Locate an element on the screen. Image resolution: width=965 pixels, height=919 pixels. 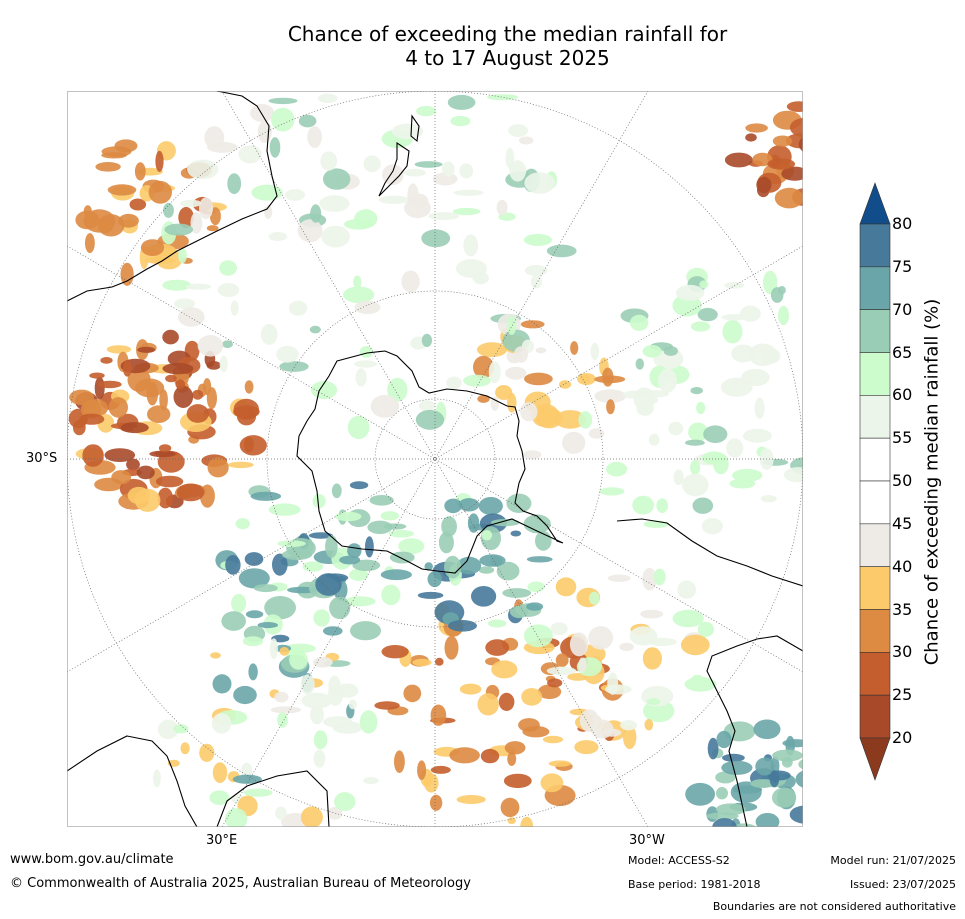
model-text: Model: ACCESS-S2 is located at coordinates (679, 860).